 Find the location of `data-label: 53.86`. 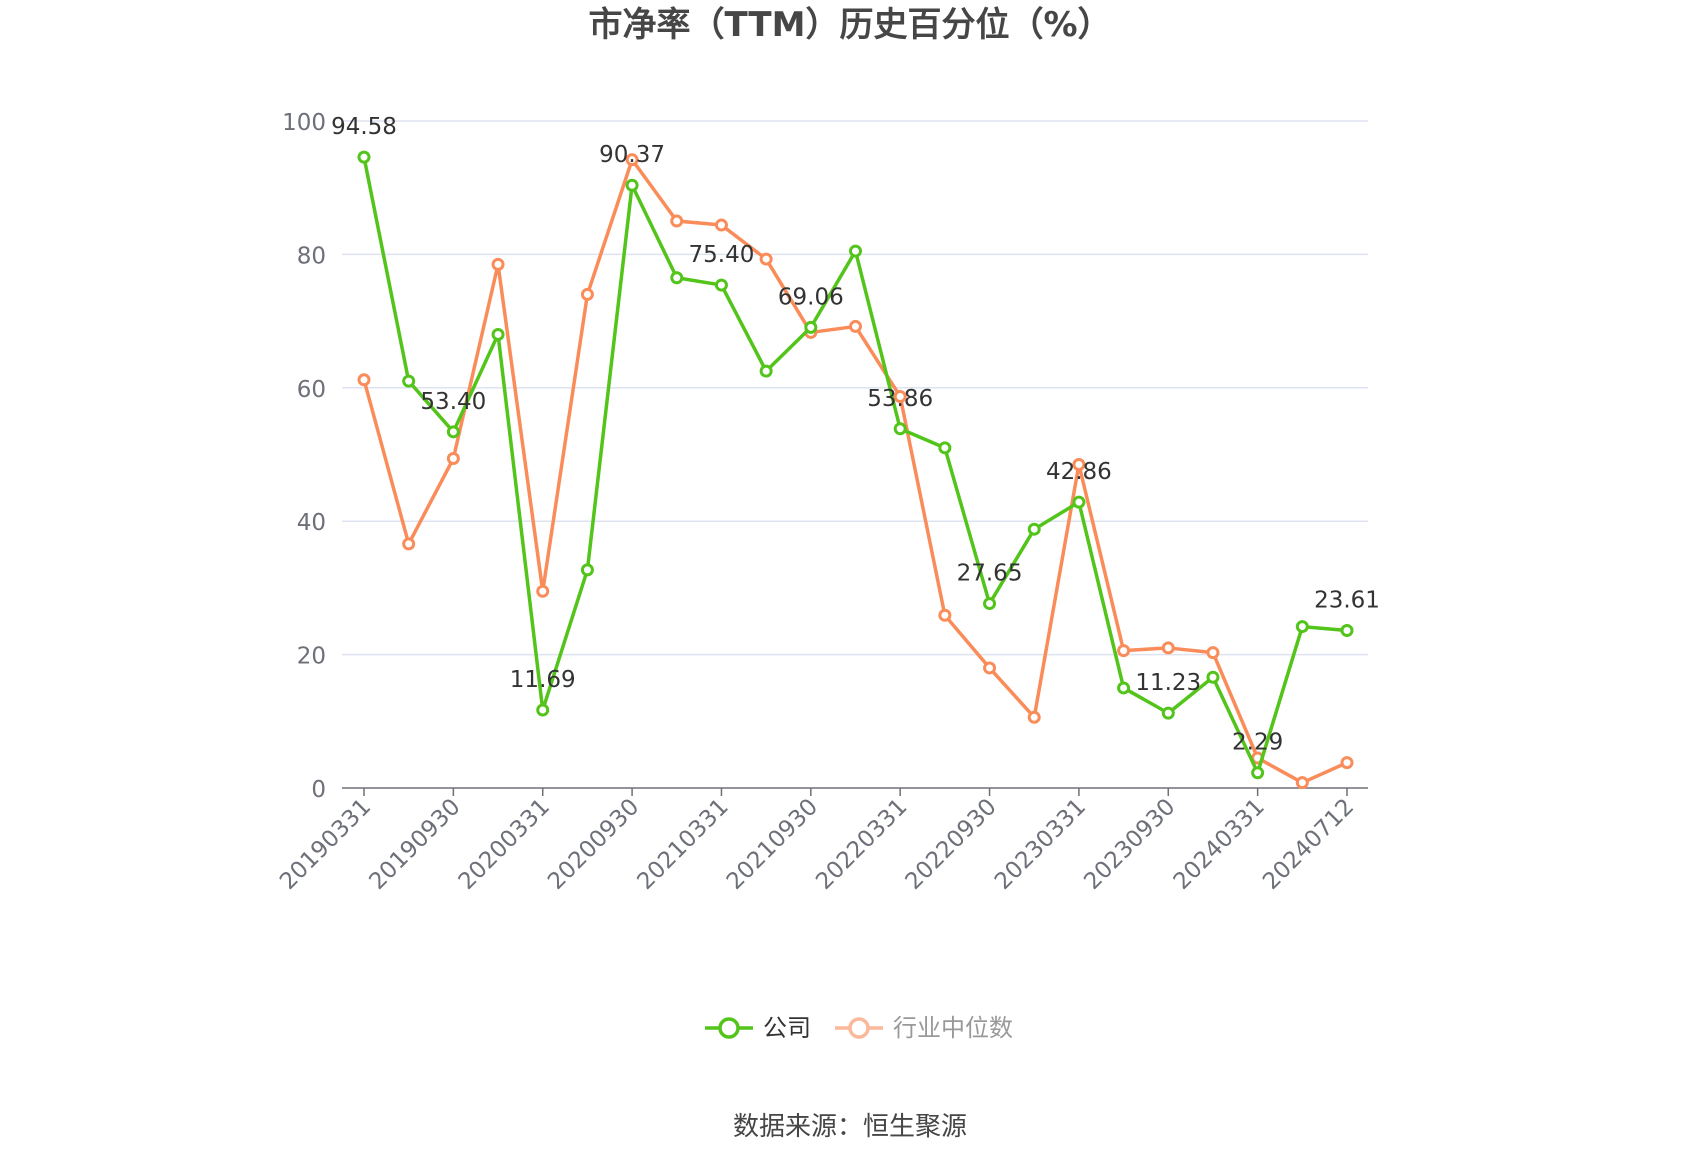

data-label: 53.86 is located at coordinates (900, 399).